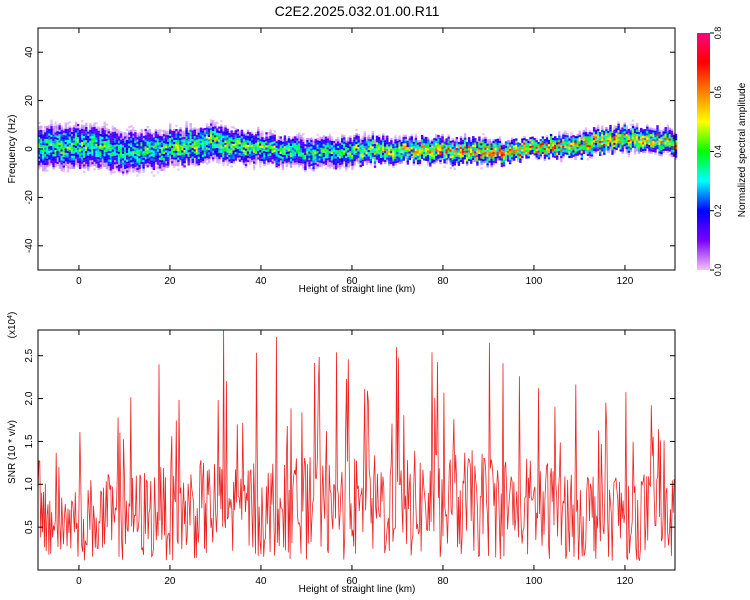 Image resolution: width=750 pixels, height=600 pixels. Describe the element at coordinates (29, 441) in the screenshot. I see `snr-y-tick-label: 1.5` at that location.